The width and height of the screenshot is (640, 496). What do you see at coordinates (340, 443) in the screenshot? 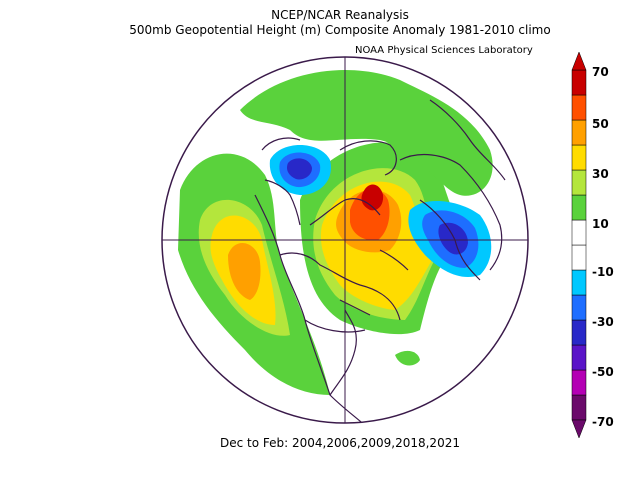
I see `composite-period: Dec to Feb: 2004,2006,2009,2018,2021` at bounding box center [340, 443].